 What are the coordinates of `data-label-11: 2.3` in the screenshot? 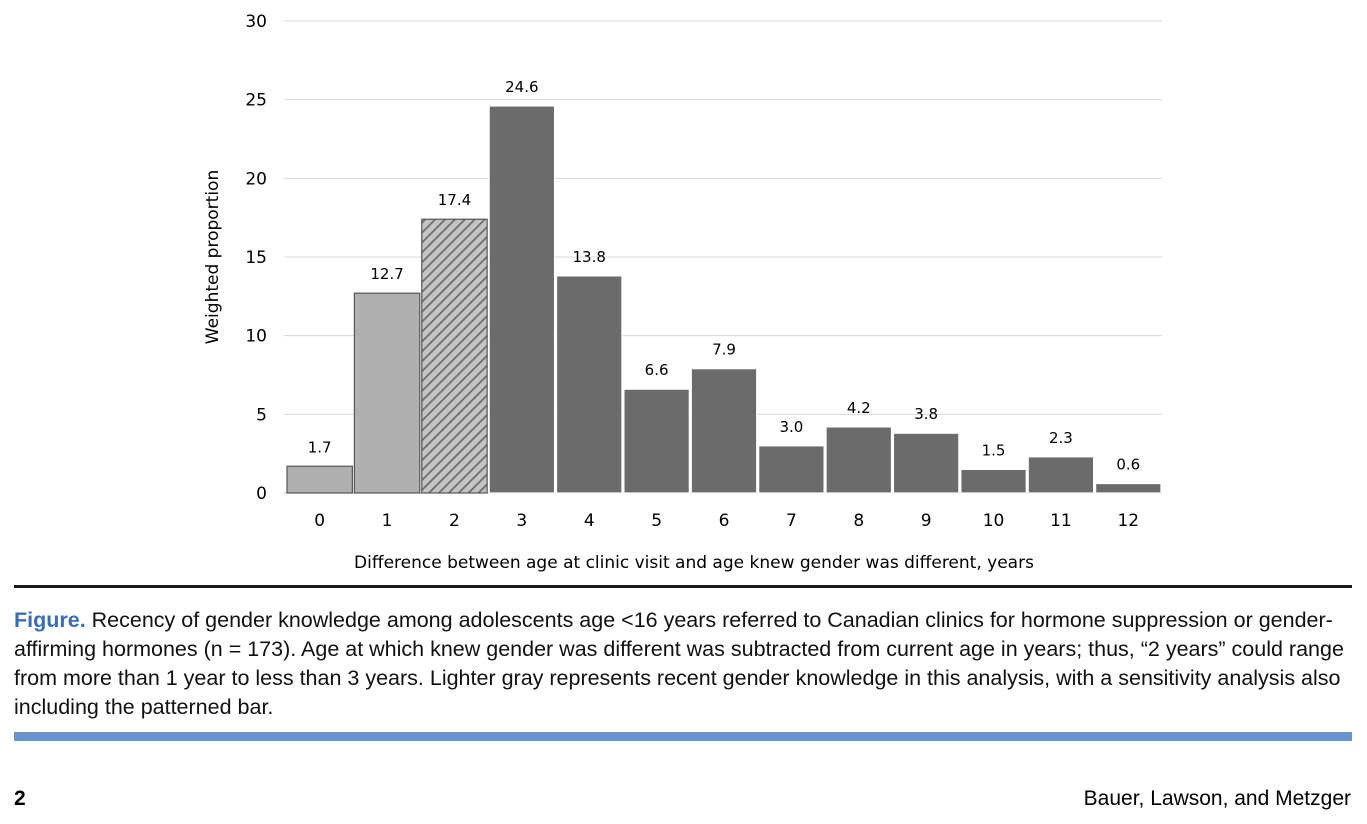 It's located at (1061, 438).